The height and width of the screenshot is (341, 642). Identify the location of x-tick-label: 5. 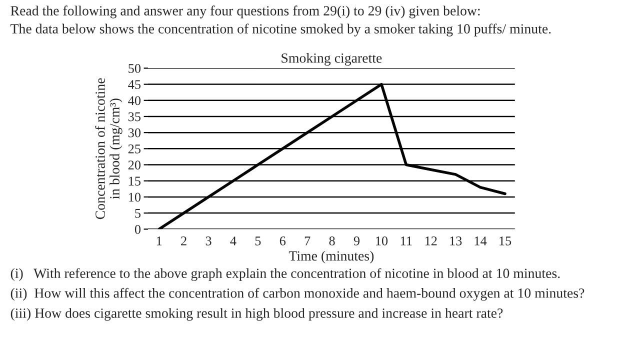
(258, 241).